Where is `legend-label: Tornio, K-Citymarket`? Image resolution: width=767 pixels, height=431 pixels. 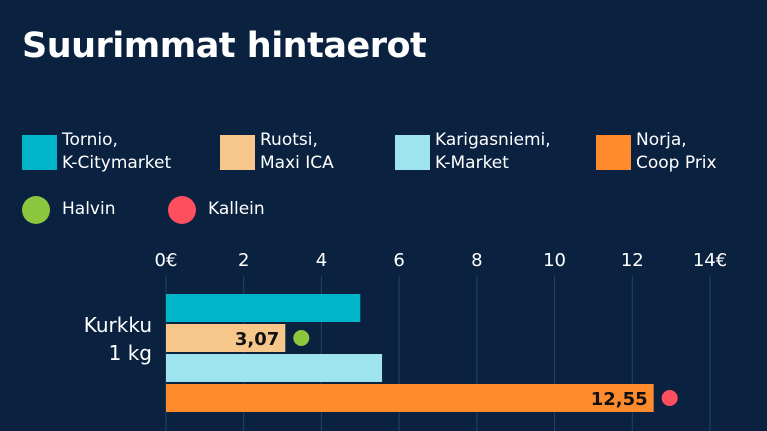
legend-label: Tornio, K-Citymarket is located at coordinates (117, 151).